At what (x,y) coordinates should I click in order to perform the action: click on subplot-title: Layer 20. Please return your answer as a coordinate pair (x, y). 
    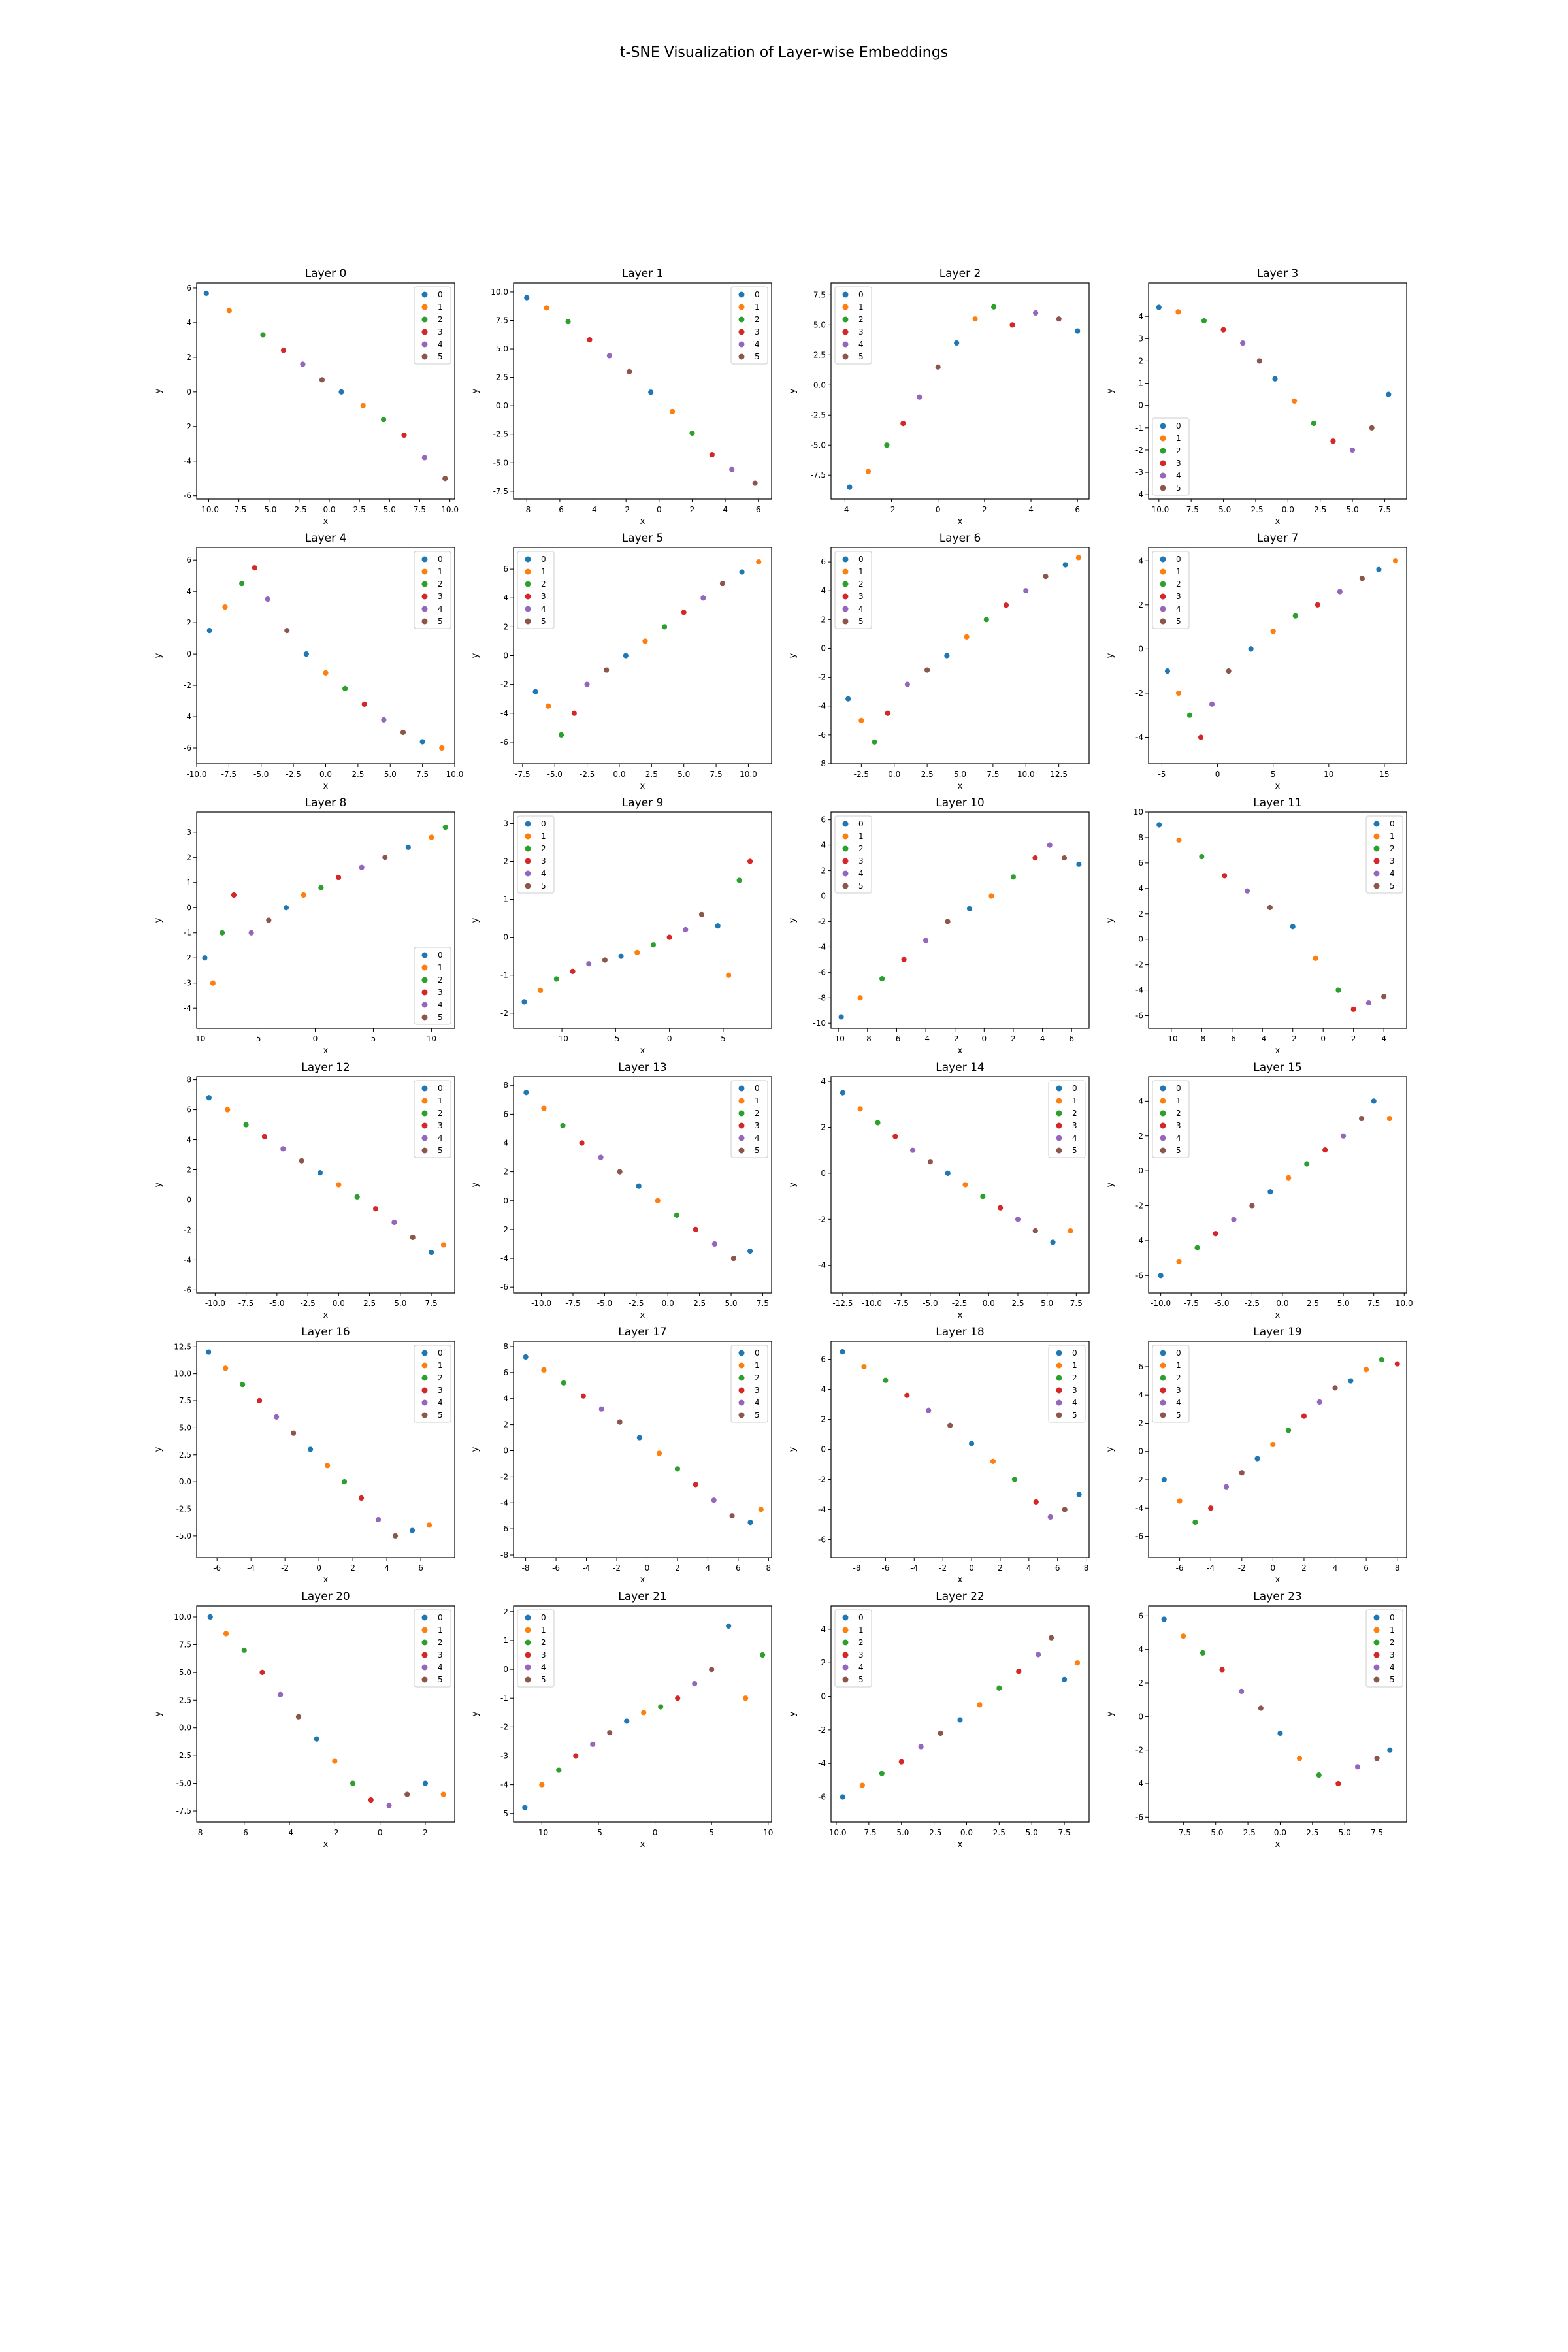
    Looking at the image, I should click on (325, 1596).